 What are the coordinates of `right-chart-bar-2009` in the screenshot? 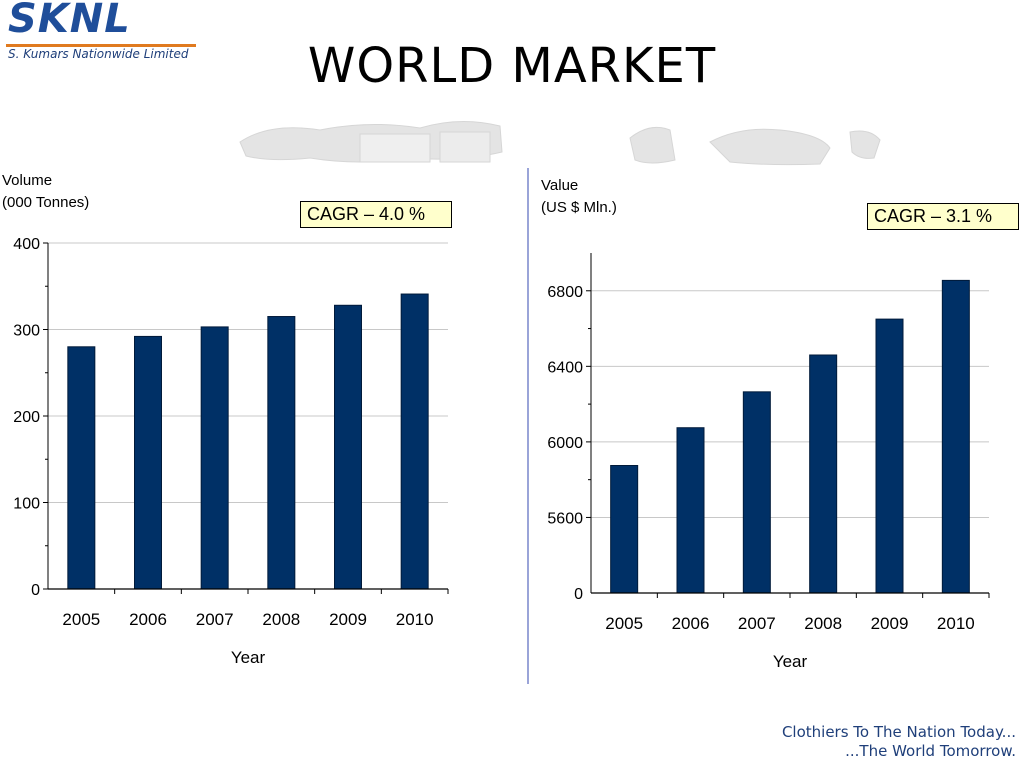 It's located at (889, 456).